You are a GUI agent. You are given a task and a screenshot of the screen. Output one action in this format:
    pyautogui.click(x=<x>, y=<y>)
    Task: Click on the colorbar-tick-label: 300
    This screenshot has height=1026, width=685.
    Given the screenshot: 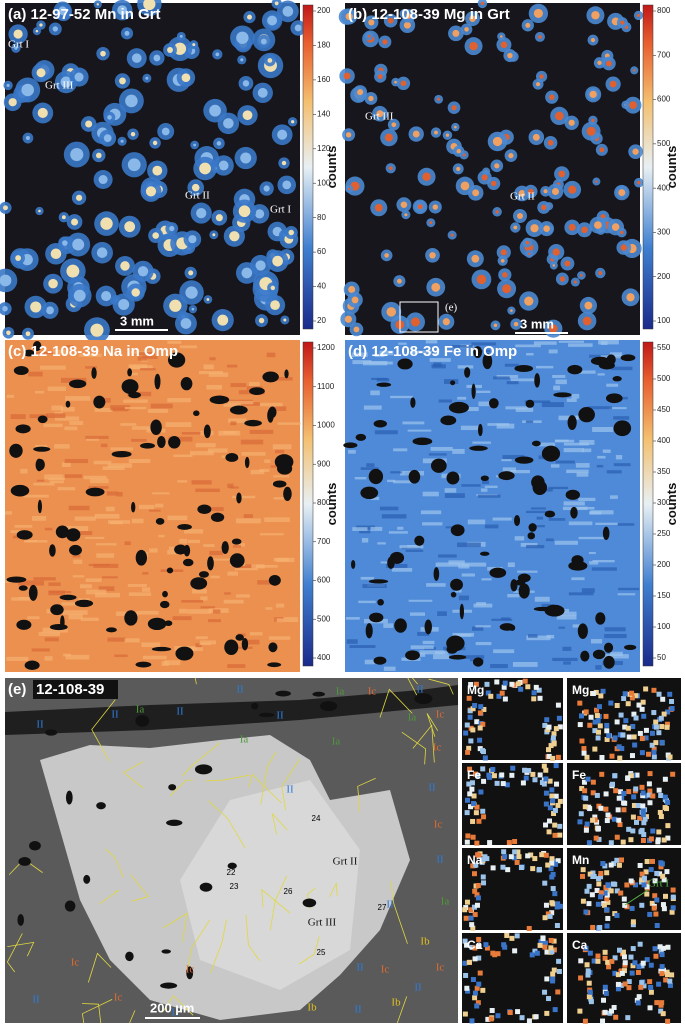 What is the action you would take?
    pyautogui.click(x=664, y=232)
    